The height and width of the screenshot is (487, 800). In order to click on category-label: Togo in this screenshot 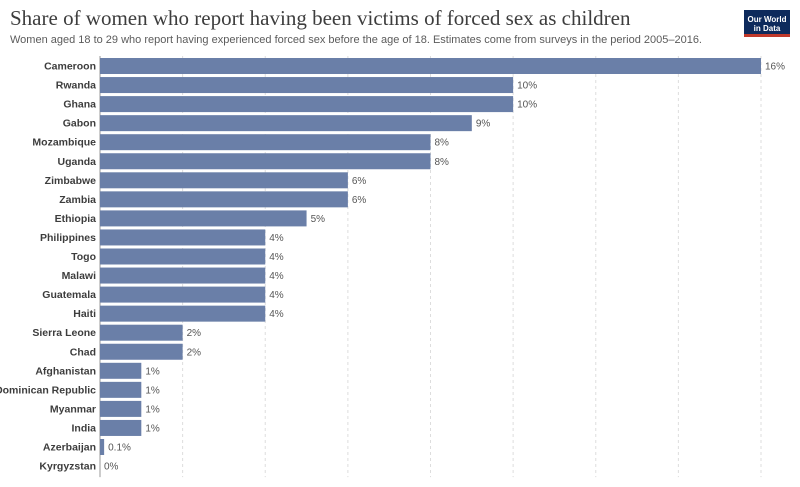, I will do `click(83, 257)`.